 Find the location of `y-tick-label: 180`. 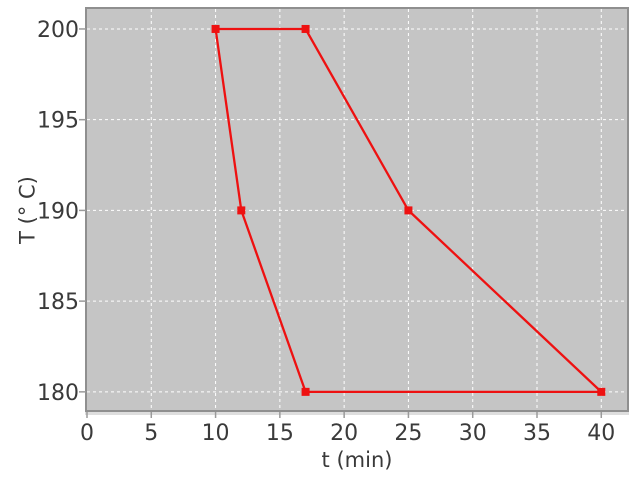

y-tick-label: 180 is located at coordinates (58, 393).